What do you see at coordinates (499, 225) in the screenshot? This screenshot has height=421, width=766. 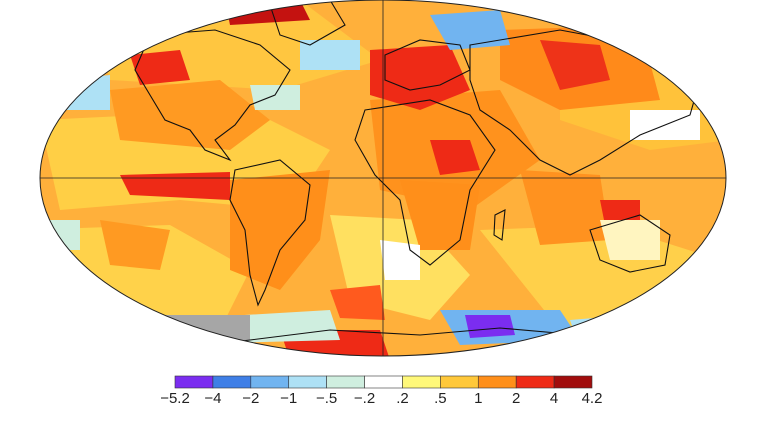 I see `madagascar-outline` at bounding box center [499, 225].